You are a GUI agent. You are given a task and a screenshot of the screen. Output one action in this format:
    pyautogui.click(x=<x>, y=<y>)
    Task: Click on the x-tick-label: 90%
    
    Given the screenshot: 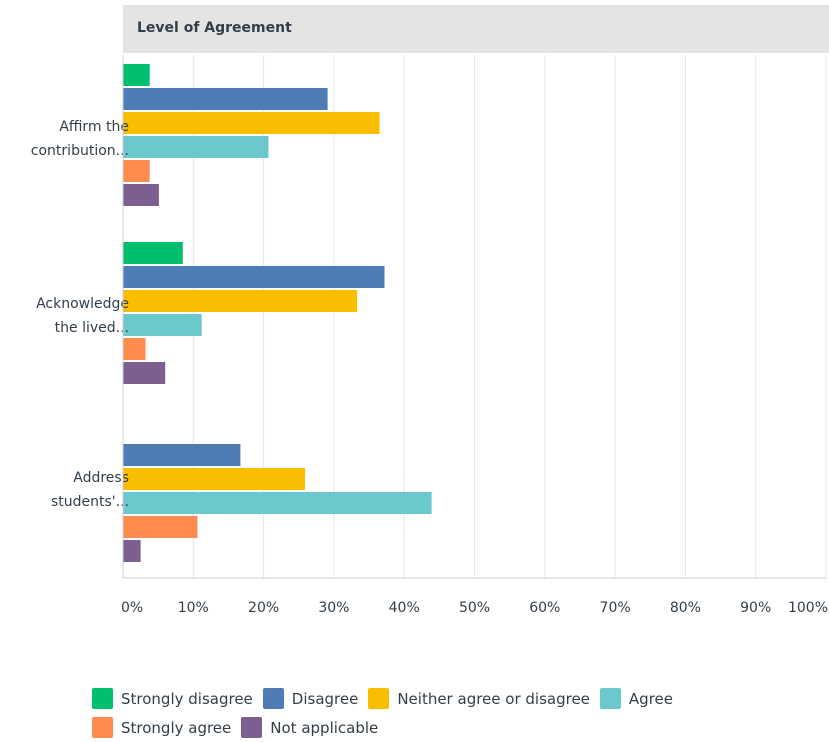 What is the action you would take?
    pyautogui.click(x=755, y=608)
    